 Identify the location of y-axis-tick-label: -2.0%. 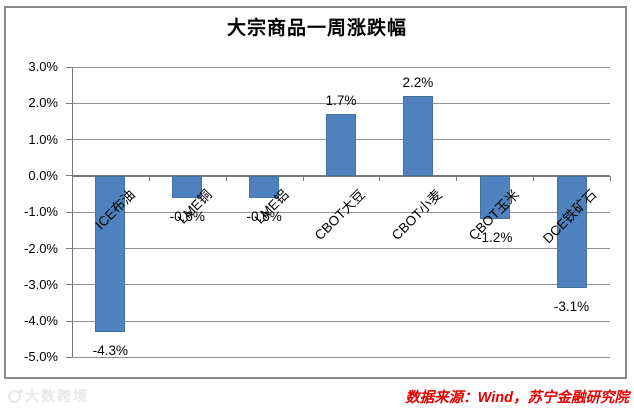
(41, 248).